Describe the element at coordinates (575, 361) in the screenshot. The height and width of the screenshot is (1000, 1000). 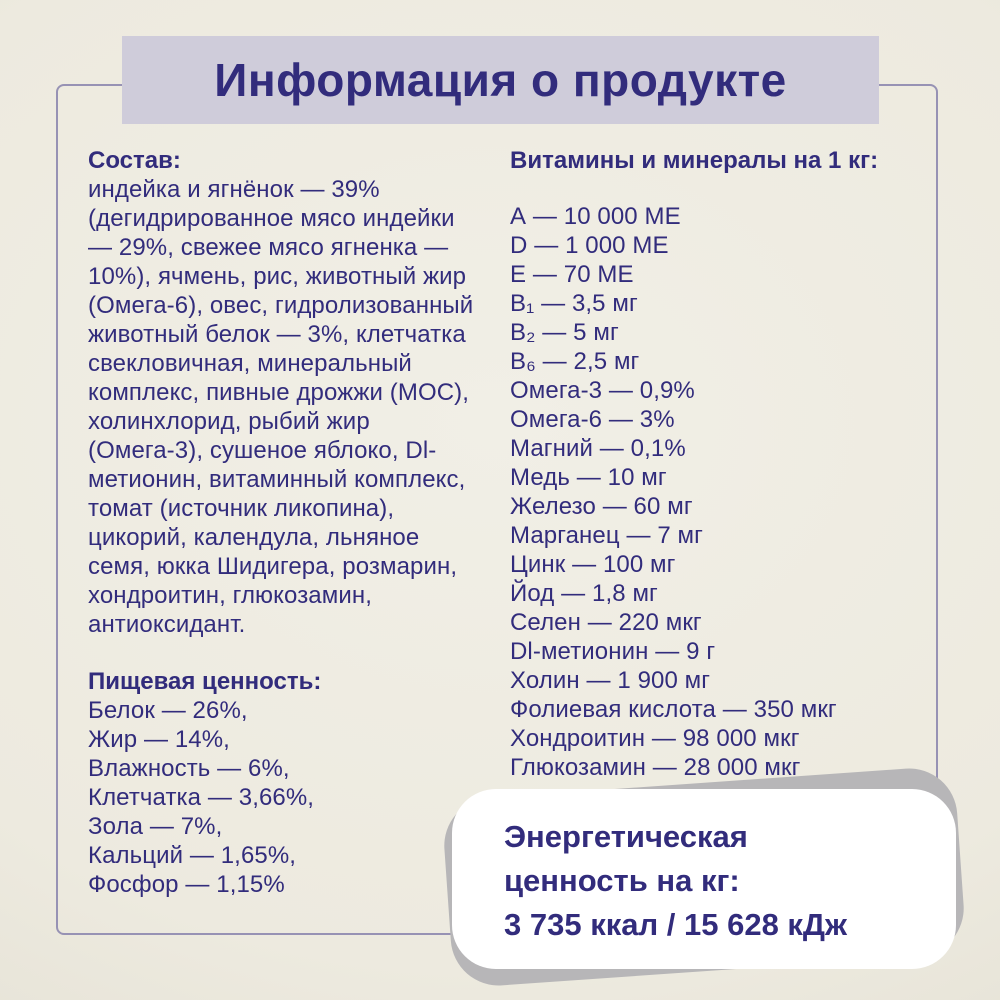
I see `vitamin-item: В₆ — 2,5 мг` at that location.